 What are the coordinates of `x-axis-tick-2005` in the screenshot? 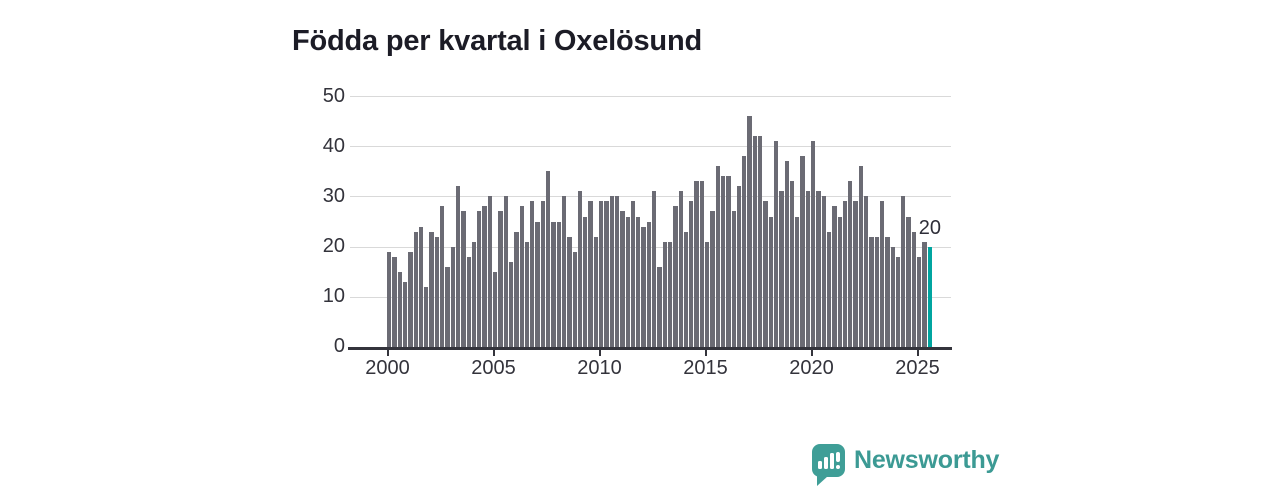 It's located at (493, 352).